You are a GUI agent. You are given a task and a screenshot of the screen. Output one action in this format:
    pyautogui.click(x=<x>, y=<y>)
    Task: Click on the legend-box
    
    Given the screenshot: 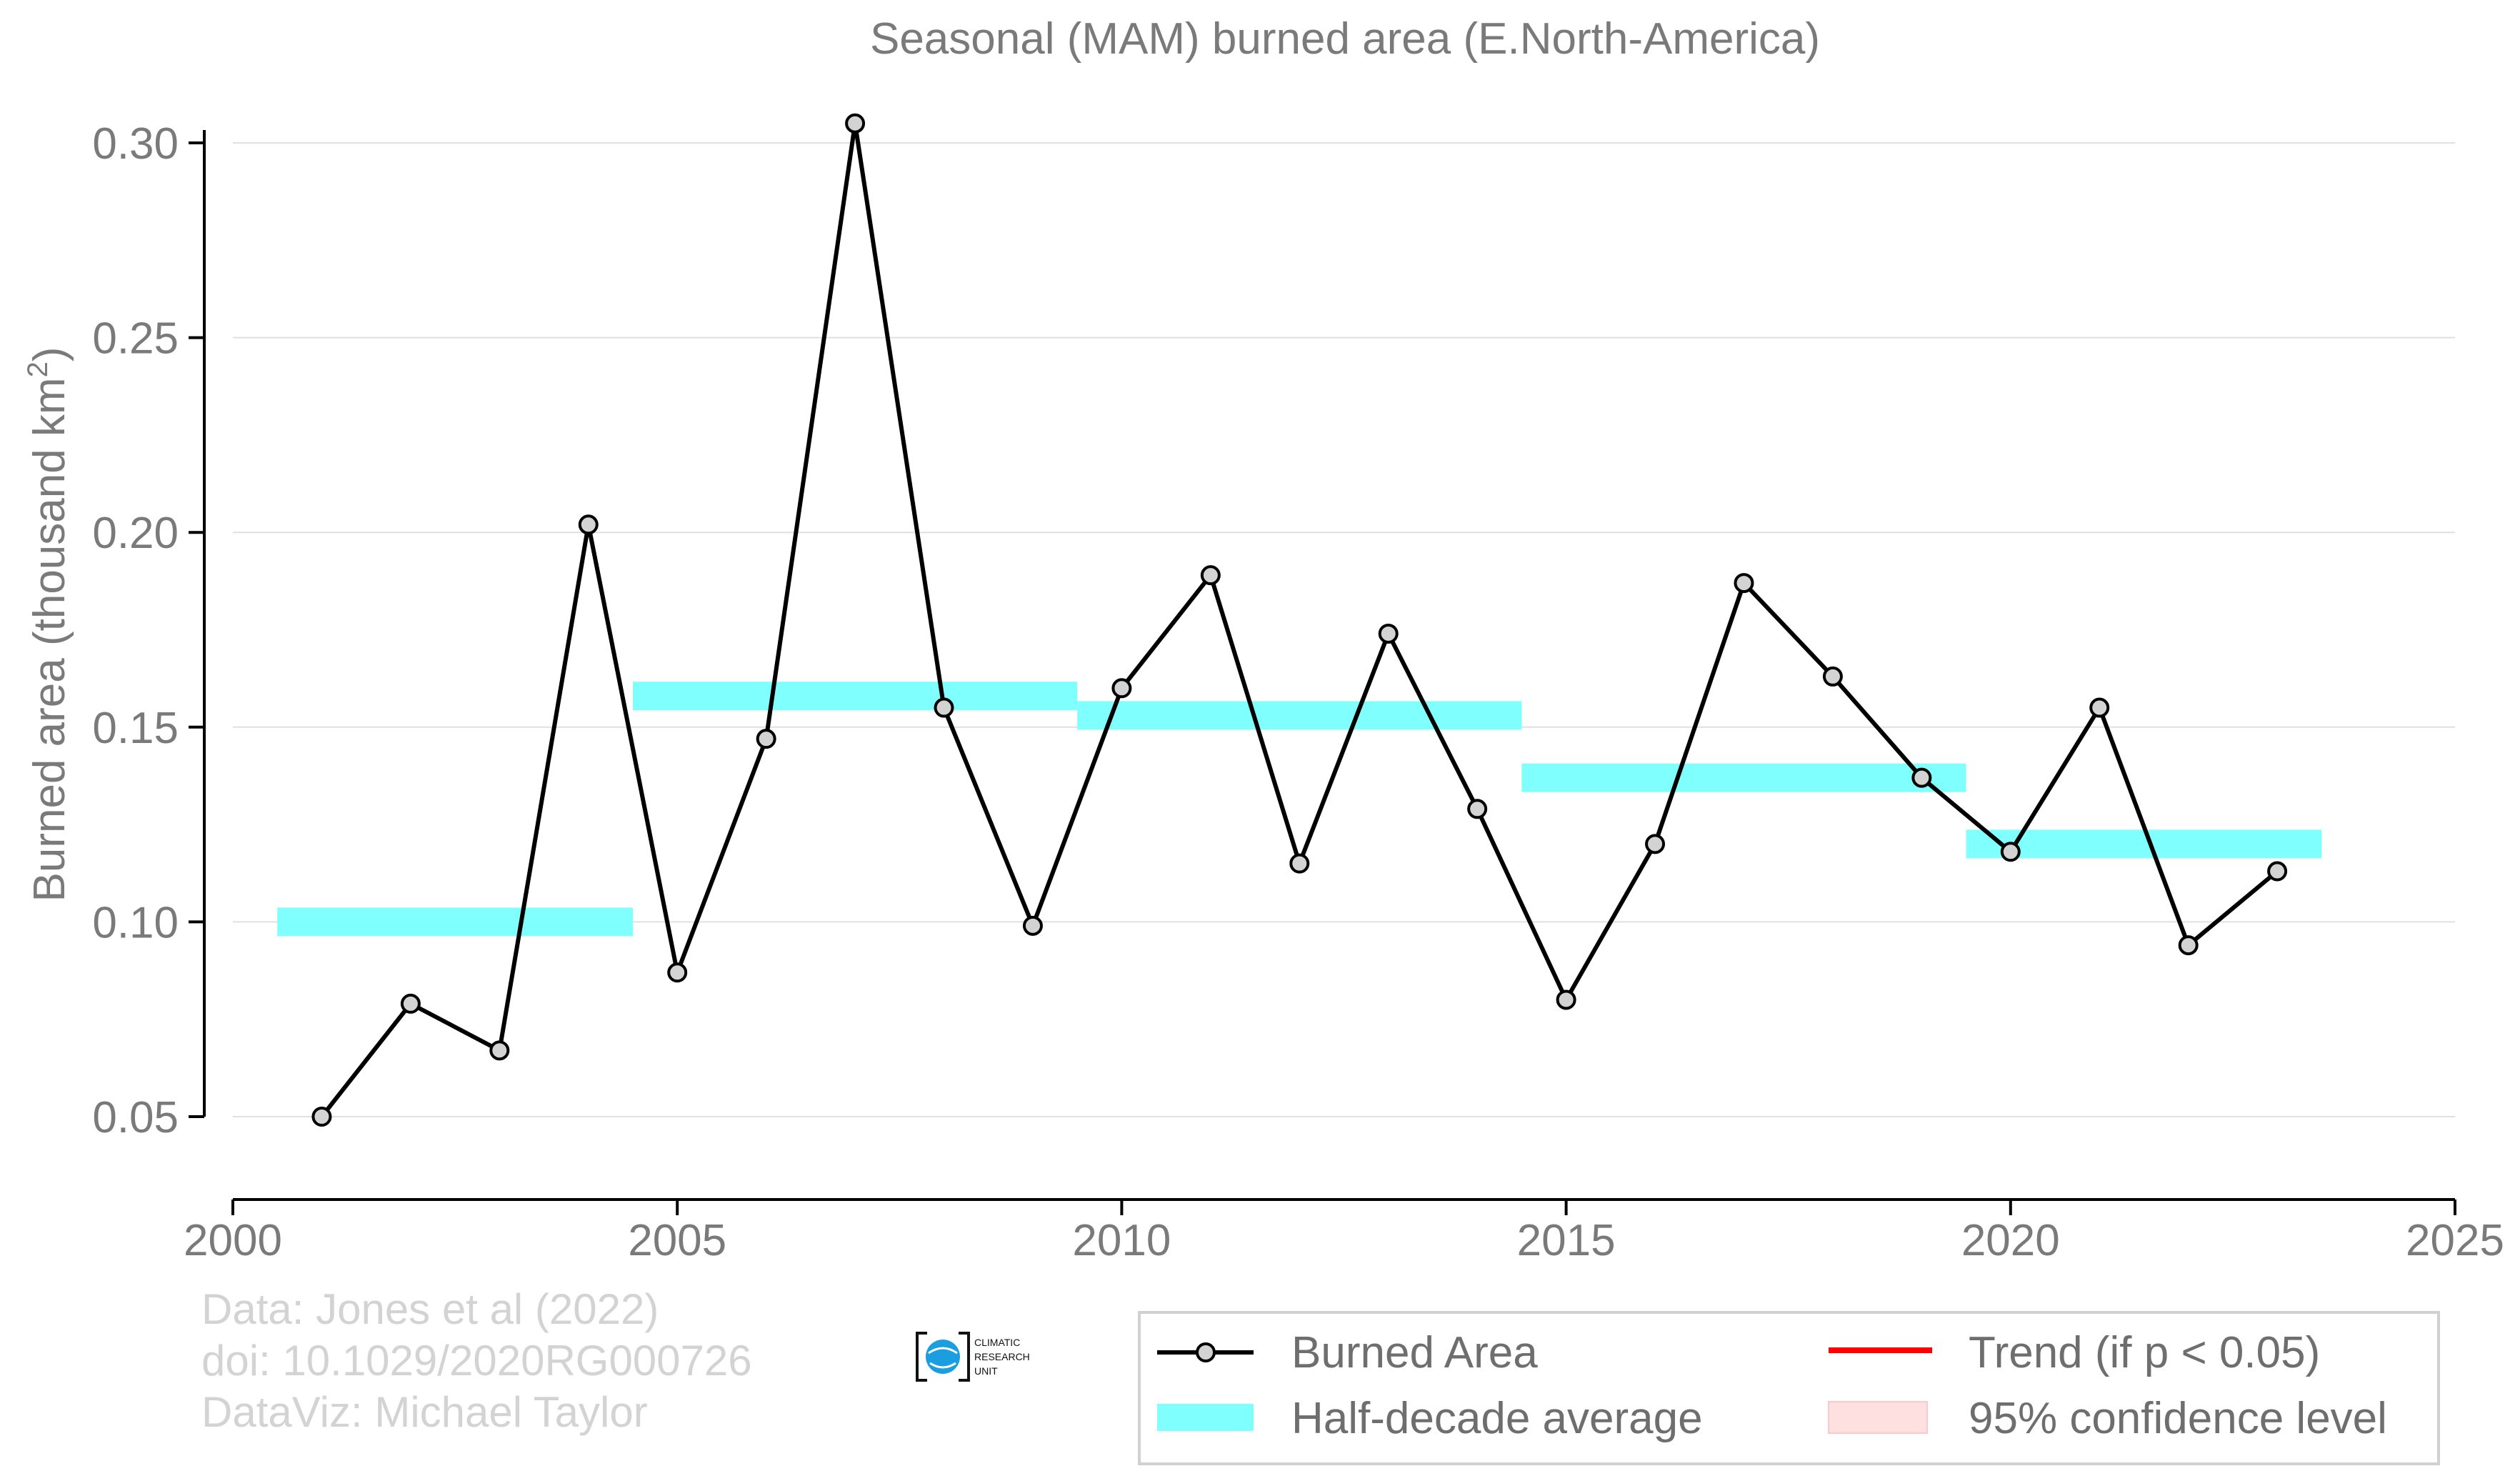 What is the action you would take?
    pyautogui.click(x=1789, y=1388)
    